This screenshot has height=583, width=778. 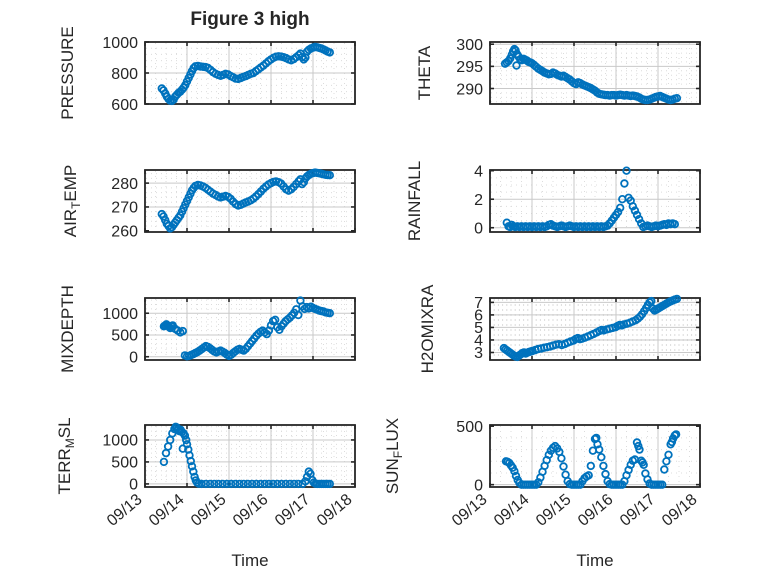 What do you see at coordinates (66, 455) in the screenshot?
I see `y-axis-label: TERRMSL` at bounding box center [66, 455].